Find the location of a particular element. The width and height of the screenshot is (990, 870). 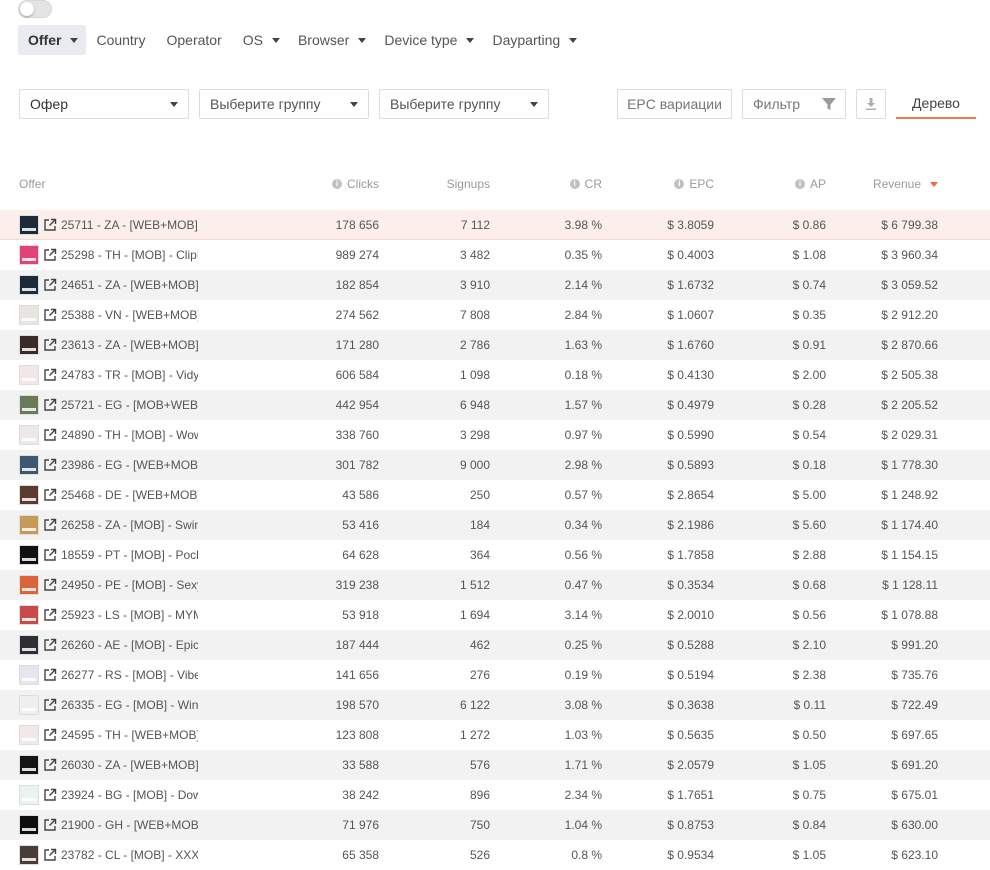

offer-name-link: 25711 - ZA - [WEB+MOB] - is located at coordinates (129, 225).